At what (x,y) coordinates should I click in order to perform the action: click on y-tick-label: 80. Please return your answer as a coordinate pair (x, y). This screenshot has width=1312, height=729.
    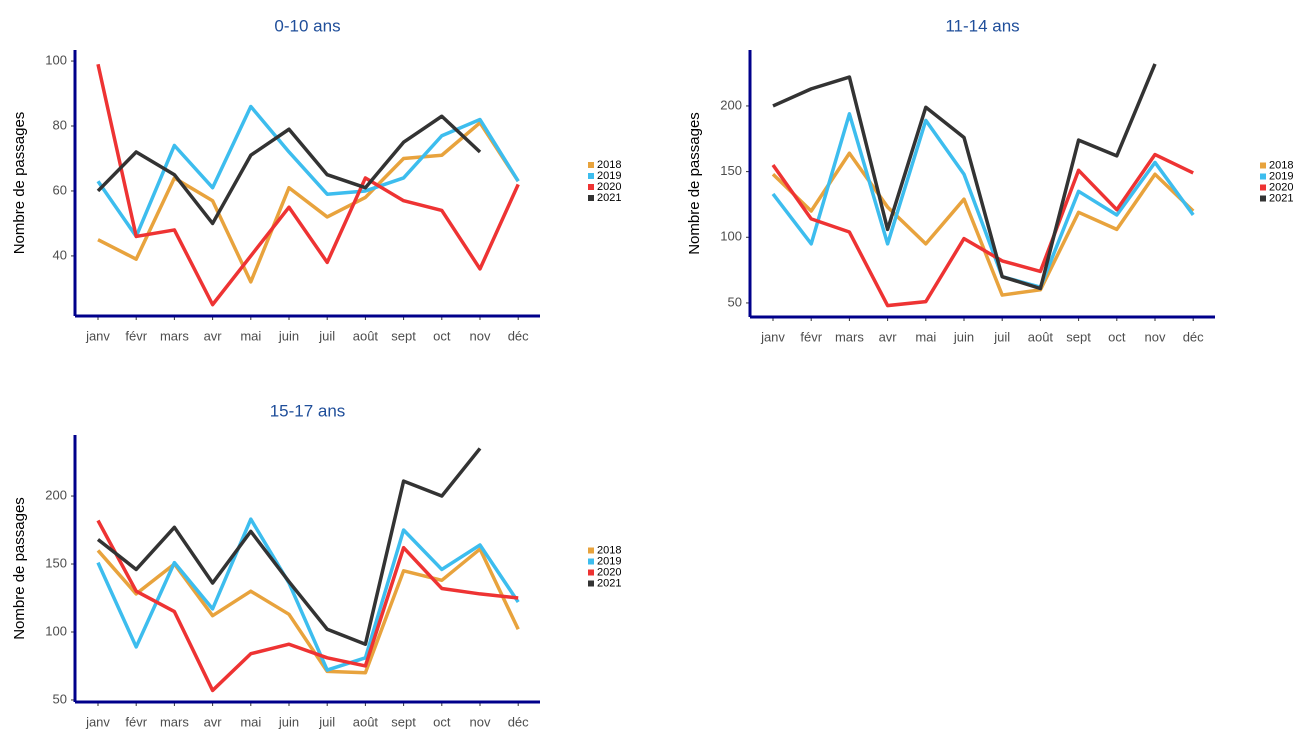
    Looking at the image, I should click on (60, 124).